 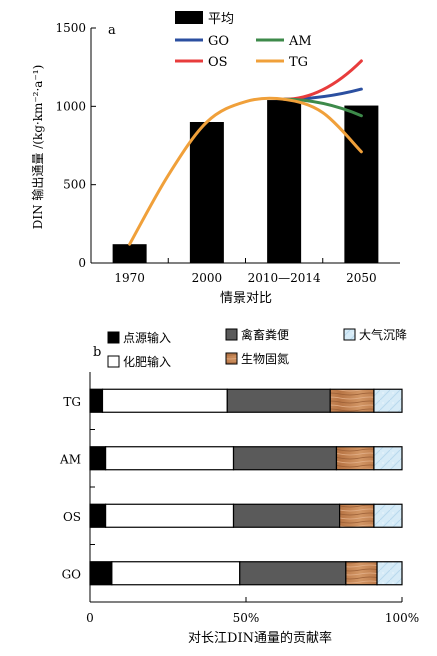 What do you see at coordinates (260, 638) in the screenshot?
I see `panel-b-x-axis-label: 对长江DIN通量的贡献率` at bounding box center [260, 638].